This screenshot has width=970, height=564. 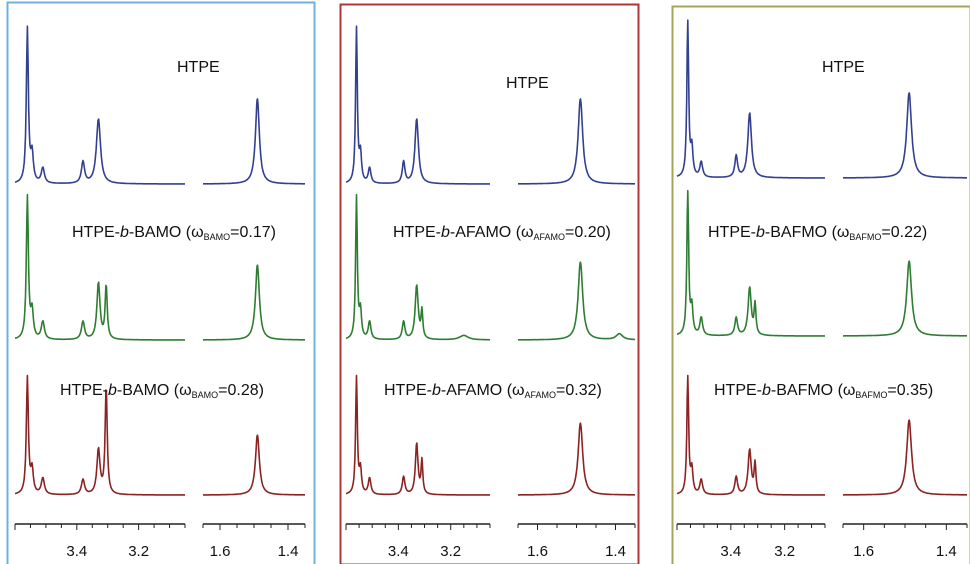 I want to click on series-label: HTPE-b-AFAMO (ωAFAMO=0.32), so click(x=493, y=391).